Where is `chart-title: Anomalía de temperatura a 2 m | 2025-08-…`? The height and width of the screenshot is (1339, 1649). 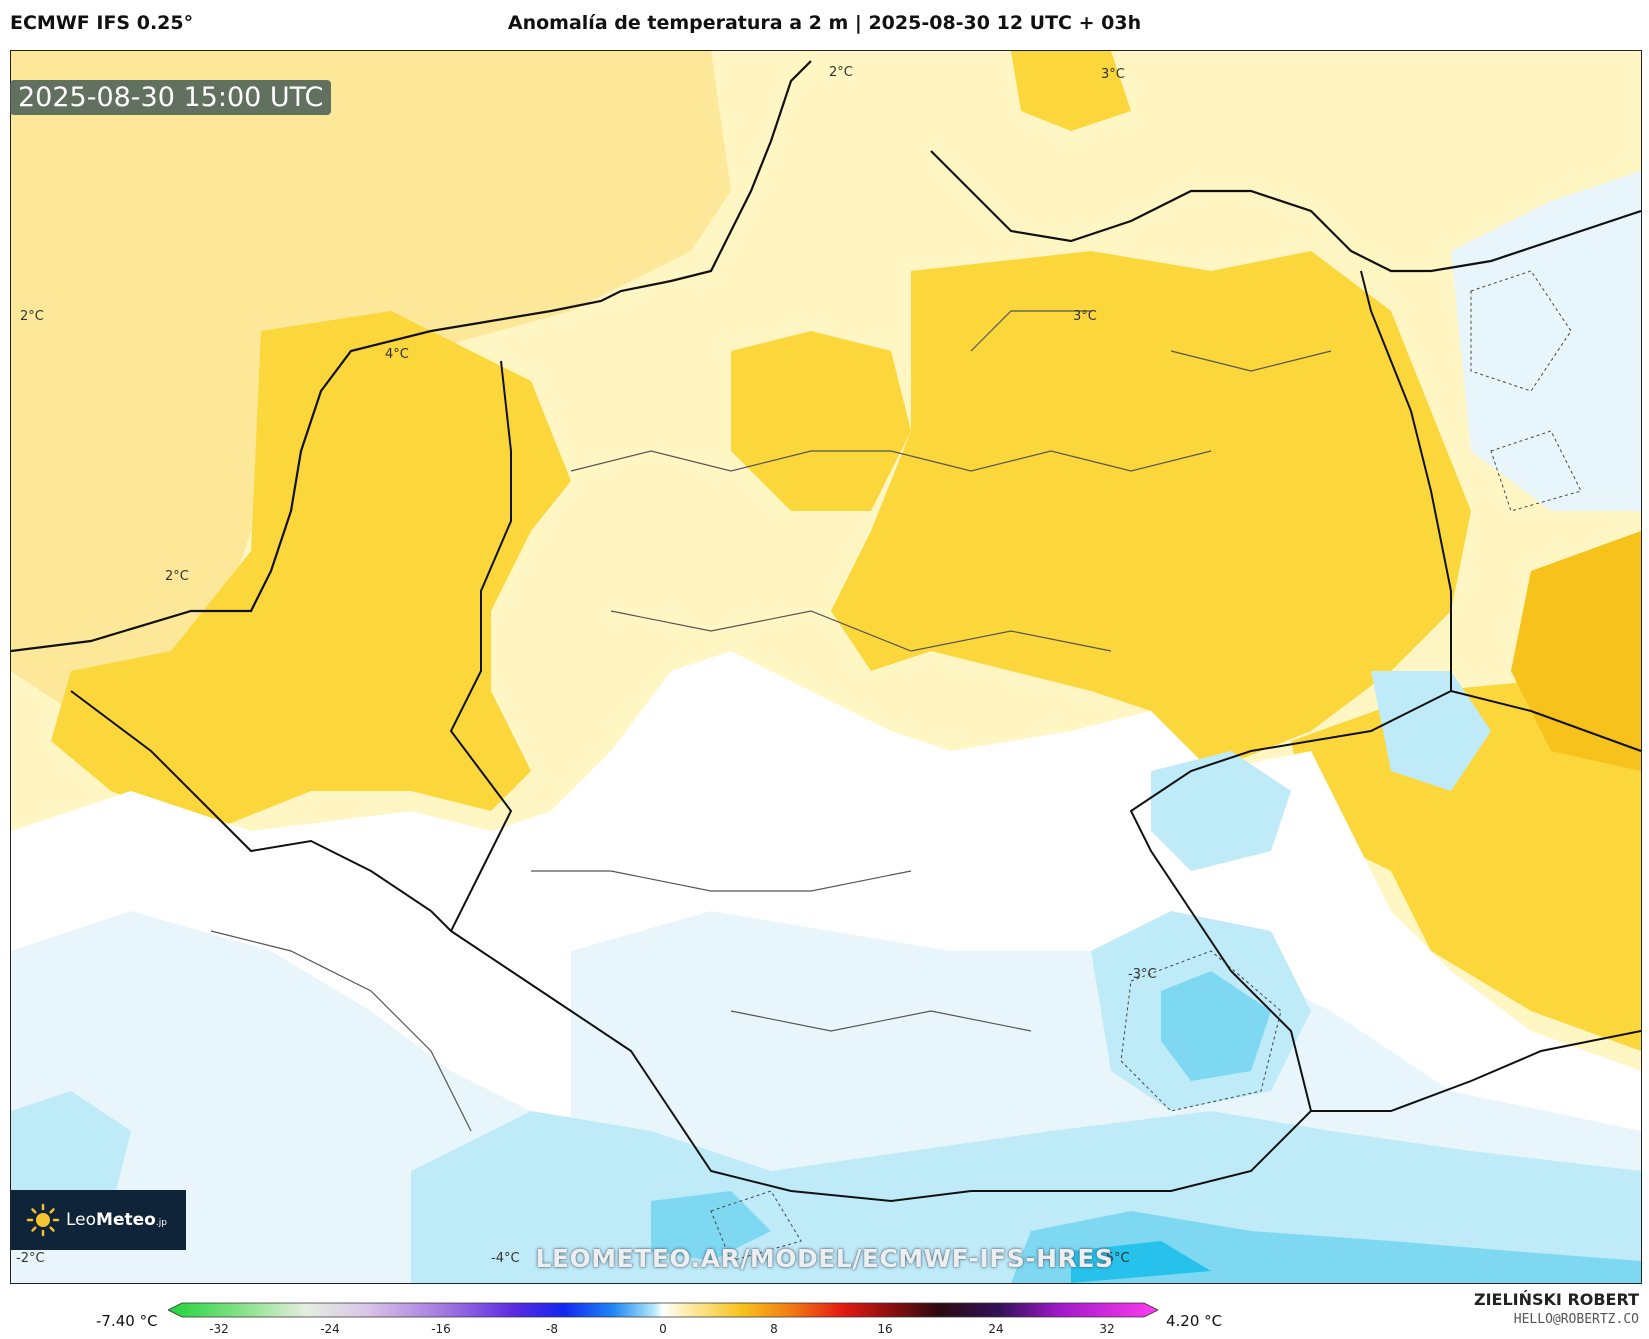
chart-title: Anomalía de temperatura a 2 m | 2025-08-… is located at coordinates (824, 23).